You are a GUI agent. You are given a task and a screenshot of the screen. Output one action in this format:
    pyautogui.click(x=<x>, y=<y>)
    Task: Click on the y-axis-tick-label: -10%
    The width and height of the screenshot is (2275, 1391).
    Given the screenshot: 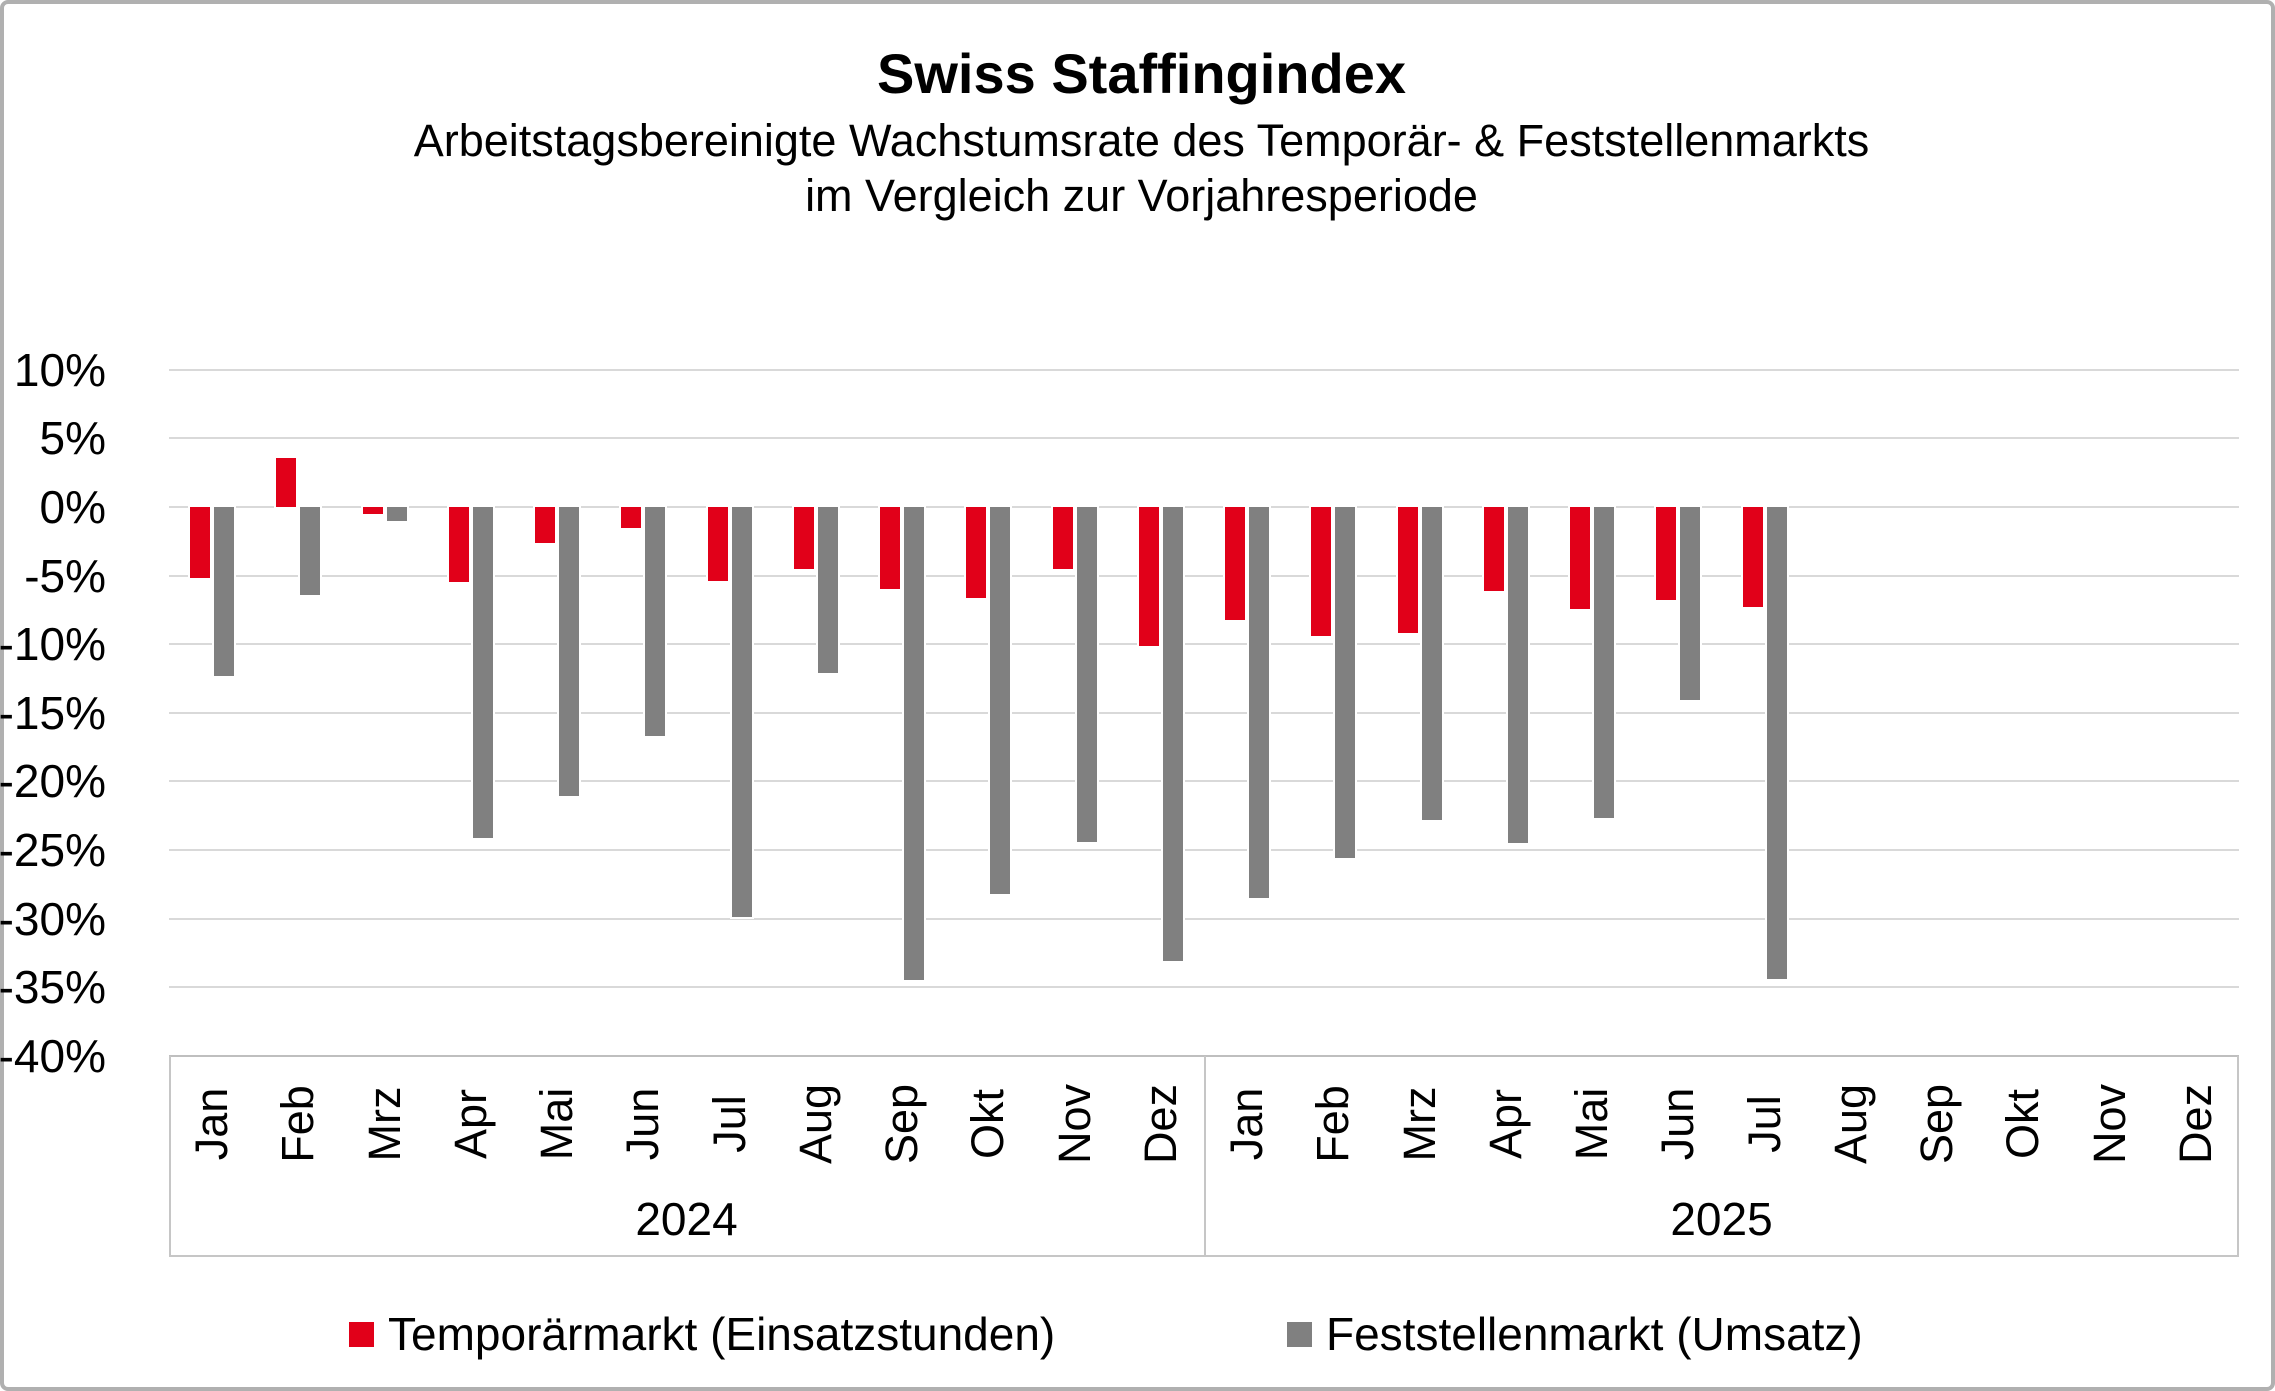 What is the action you would take?
    pyautogui.click(x=53, y=644)
    